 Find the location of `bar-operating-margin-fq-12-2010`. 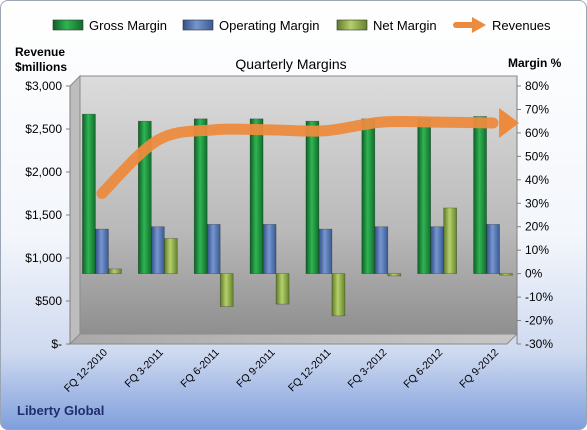

bar-operating-margin-fq-12-2010 is located at coordinates (102, 251).